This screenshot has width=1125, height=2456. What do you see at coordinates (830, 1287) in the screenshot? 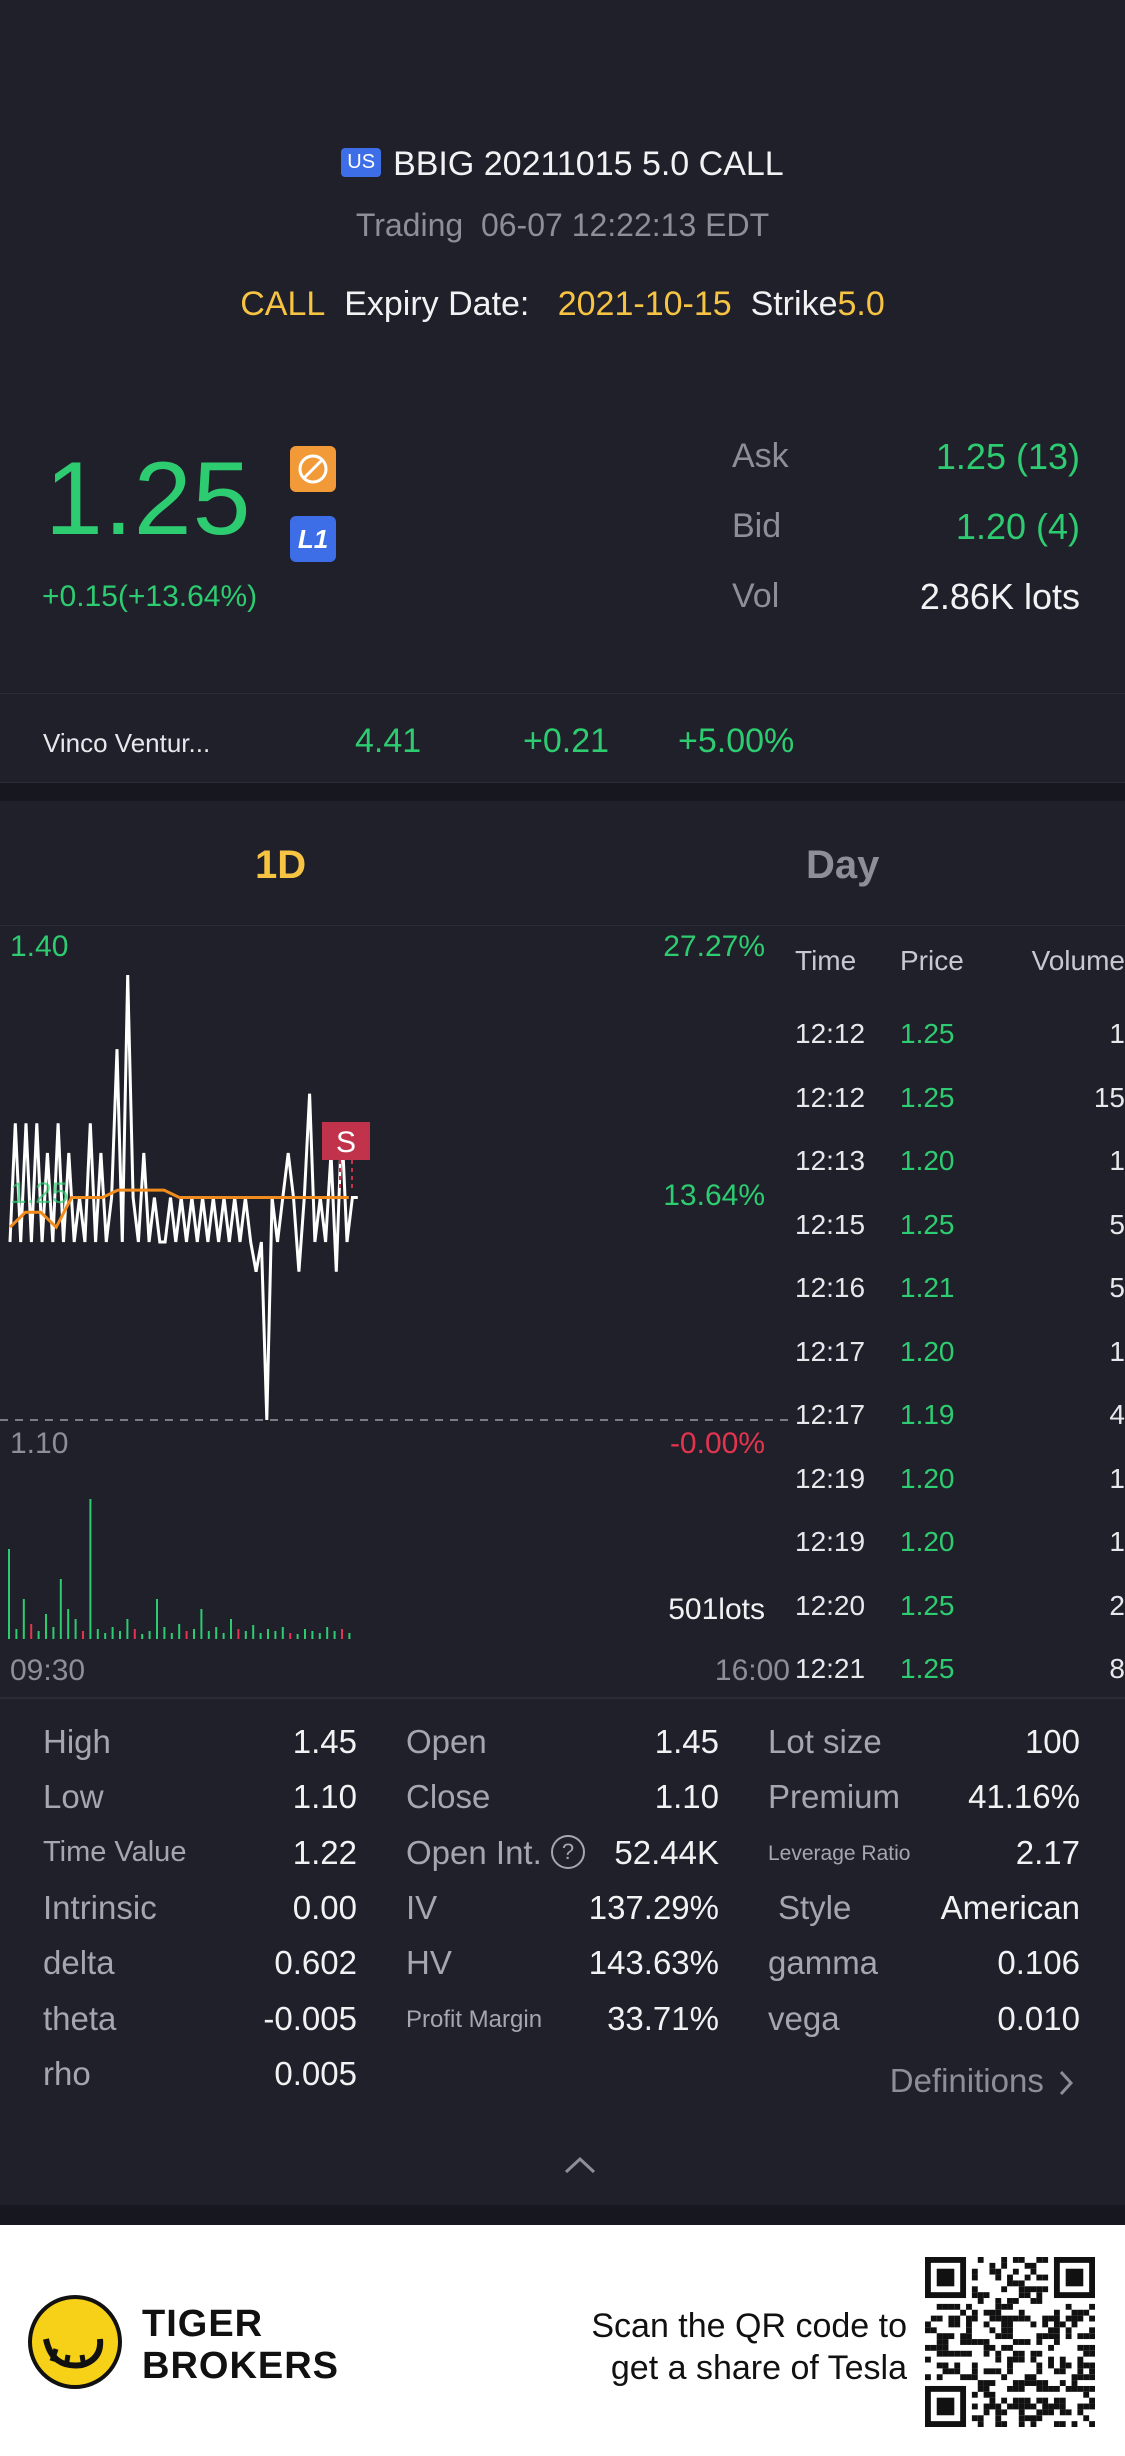
I see `trade-time: 12:16` at bounding box center [830, 1287].